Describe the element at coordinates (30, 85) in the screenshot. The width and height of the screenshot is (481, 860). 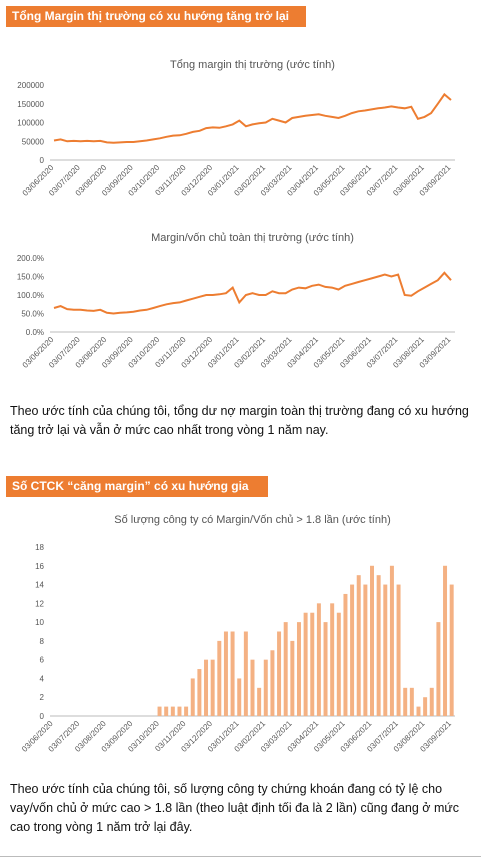
I see `y-tick-label: 200000` at that location.